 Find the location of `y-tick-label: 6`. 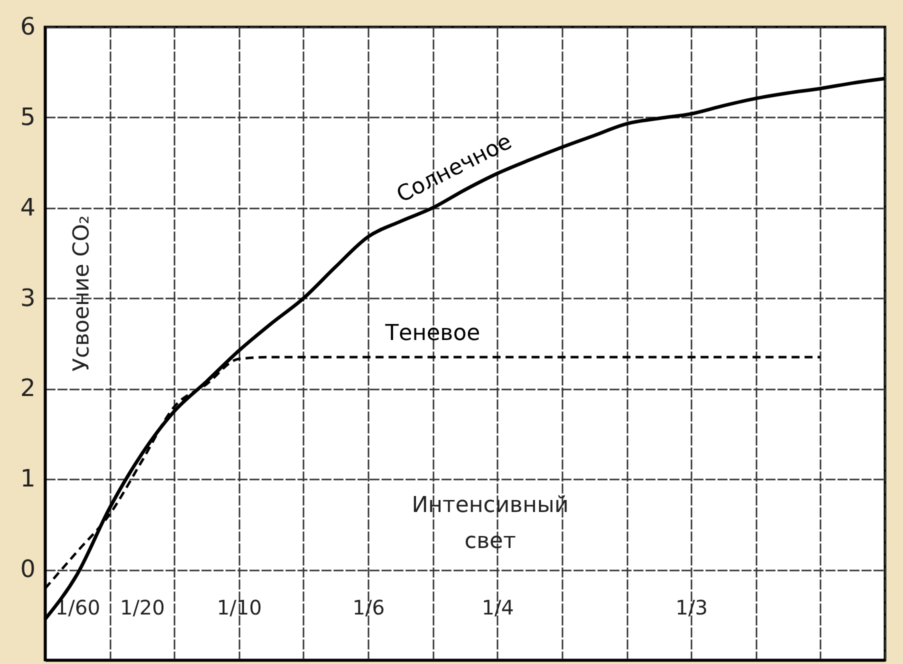

y-tick-label: 6 is located at coordinates (28, 26).